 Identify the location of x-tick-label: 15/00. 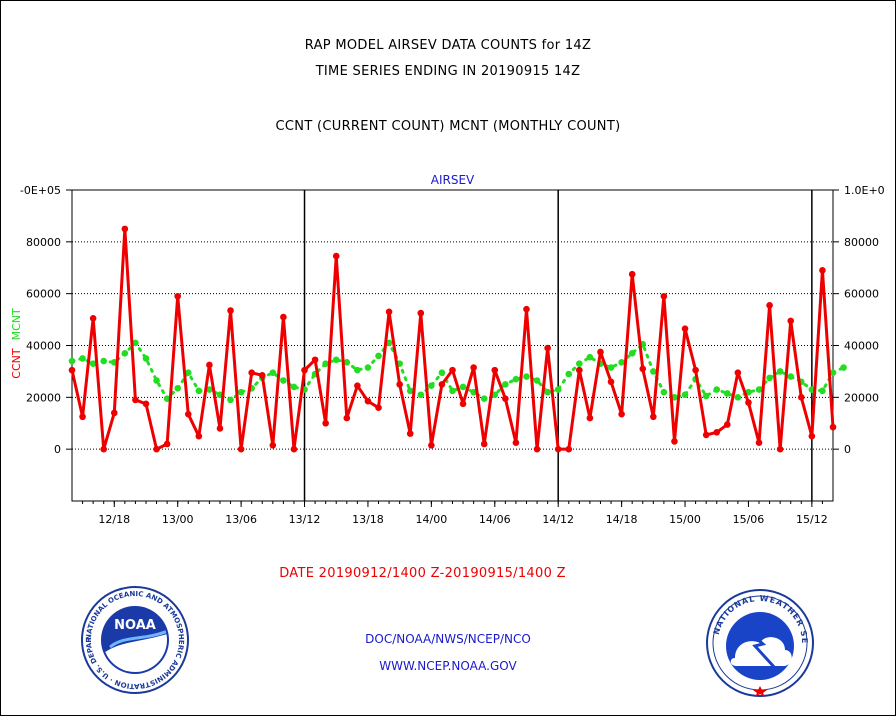
(685, 519).